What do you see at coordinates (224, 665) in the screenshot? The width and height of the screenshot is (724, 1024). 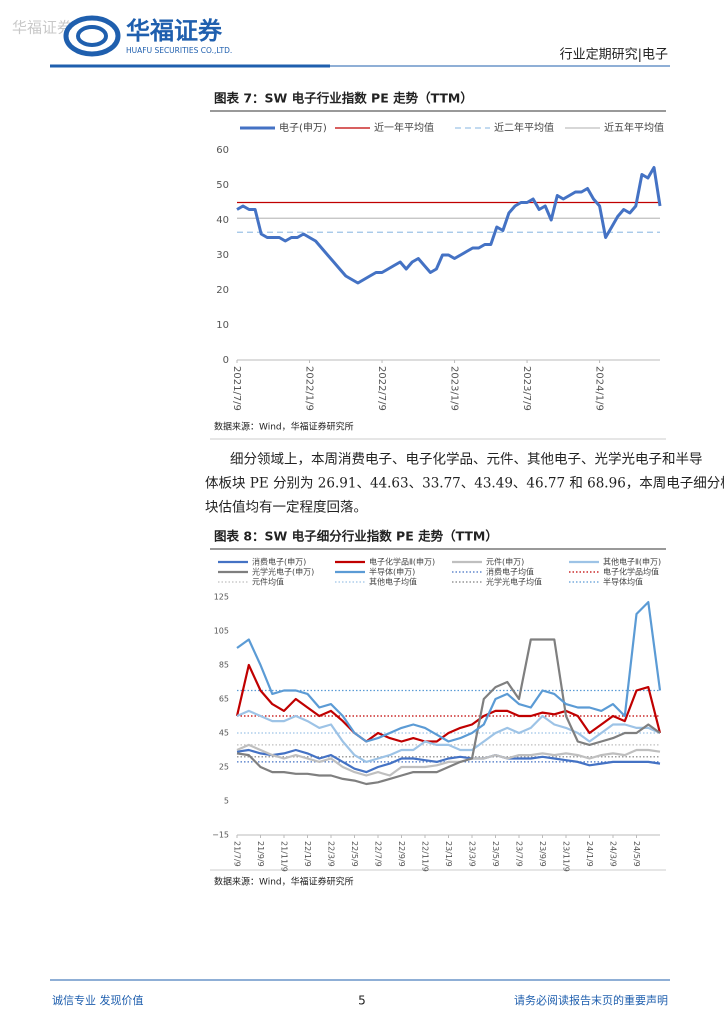 I see `y-tick-label: 85` at bounding box center [224, 665].